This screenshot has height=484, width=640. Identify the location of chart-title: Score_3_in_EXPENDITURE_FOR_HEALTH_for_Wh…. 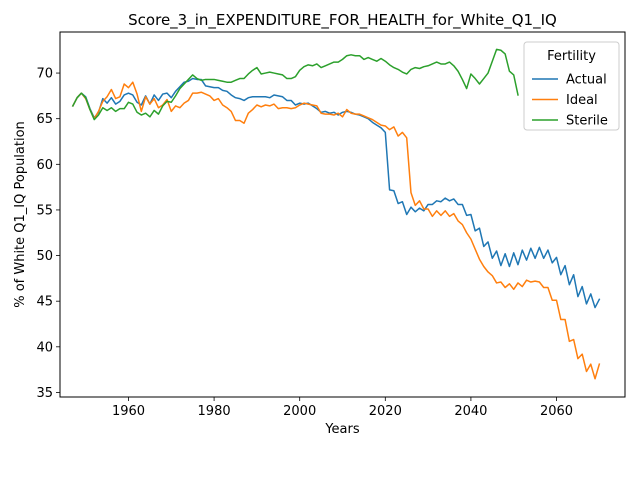
(342, 20).